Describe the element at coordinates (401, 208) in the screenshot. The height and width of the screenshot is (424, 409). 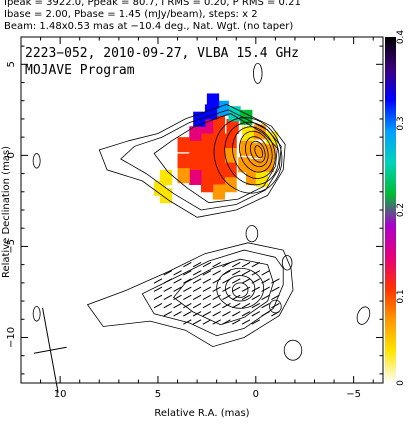
I see `colorbar-labels: 0 0.1 0.2 0.3 0.4` at that location.